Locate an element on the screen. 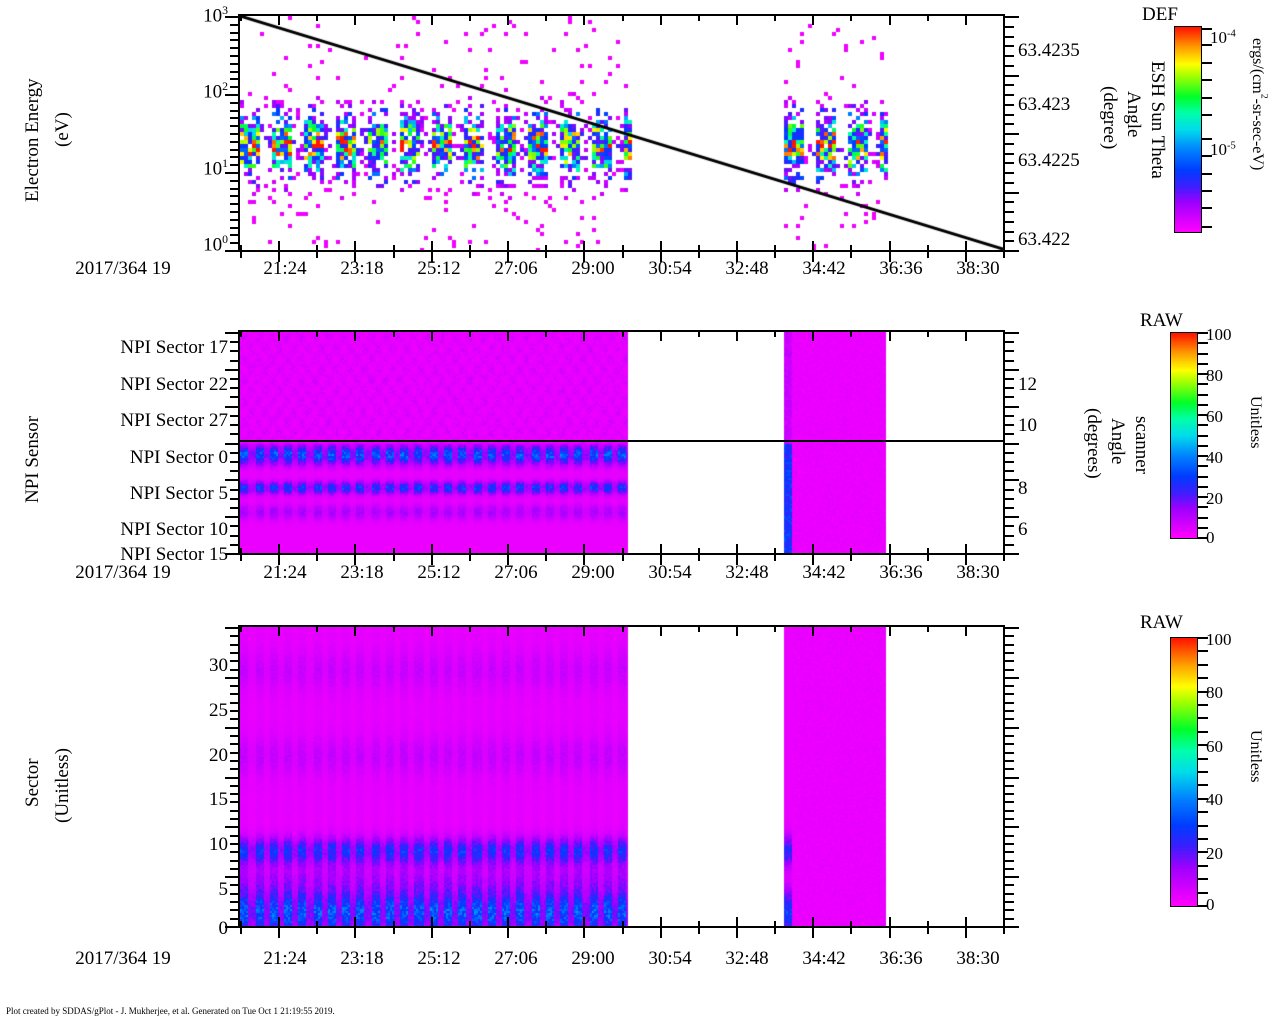 The height and width of the screenshot is (1024, 1280). panel2-rtick-8: 8 is located at coordinates (1023, 488).